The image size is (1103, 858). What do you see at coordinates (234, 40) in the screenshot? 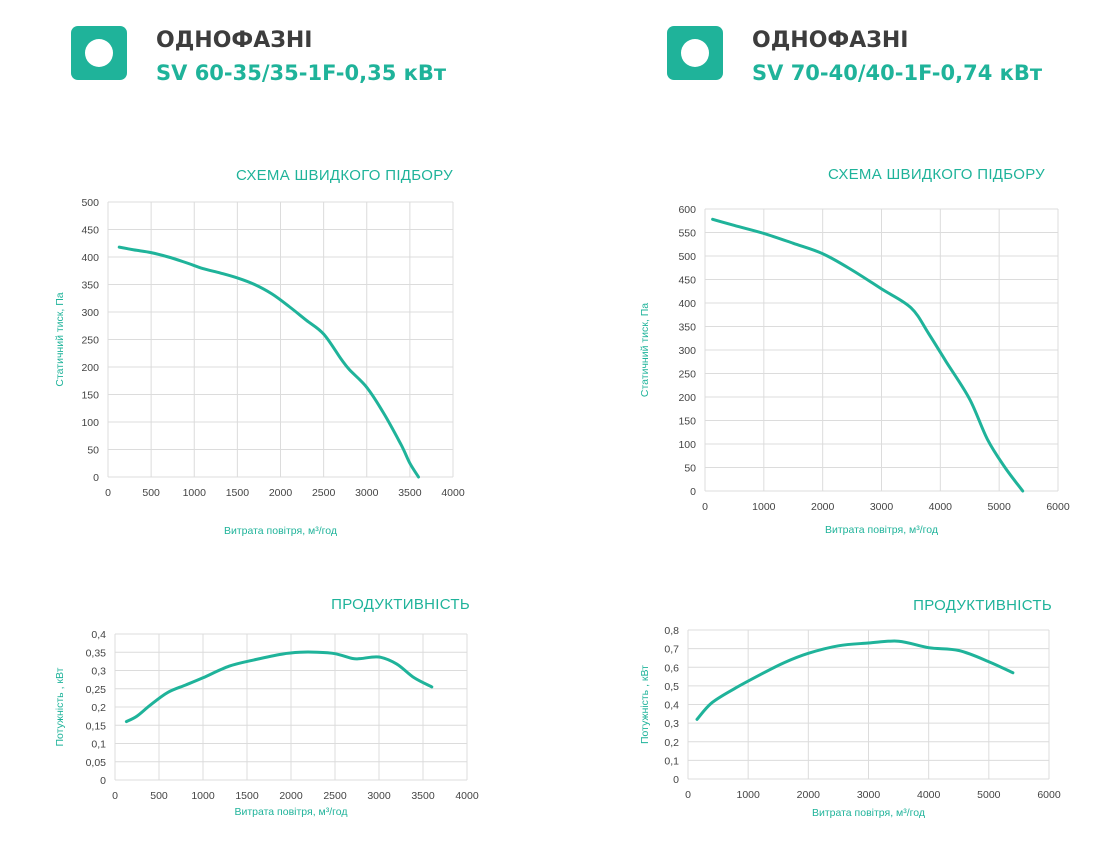
I see `header-title-left: ОДНОФАЗНІ` at bounding box center [234, 40].